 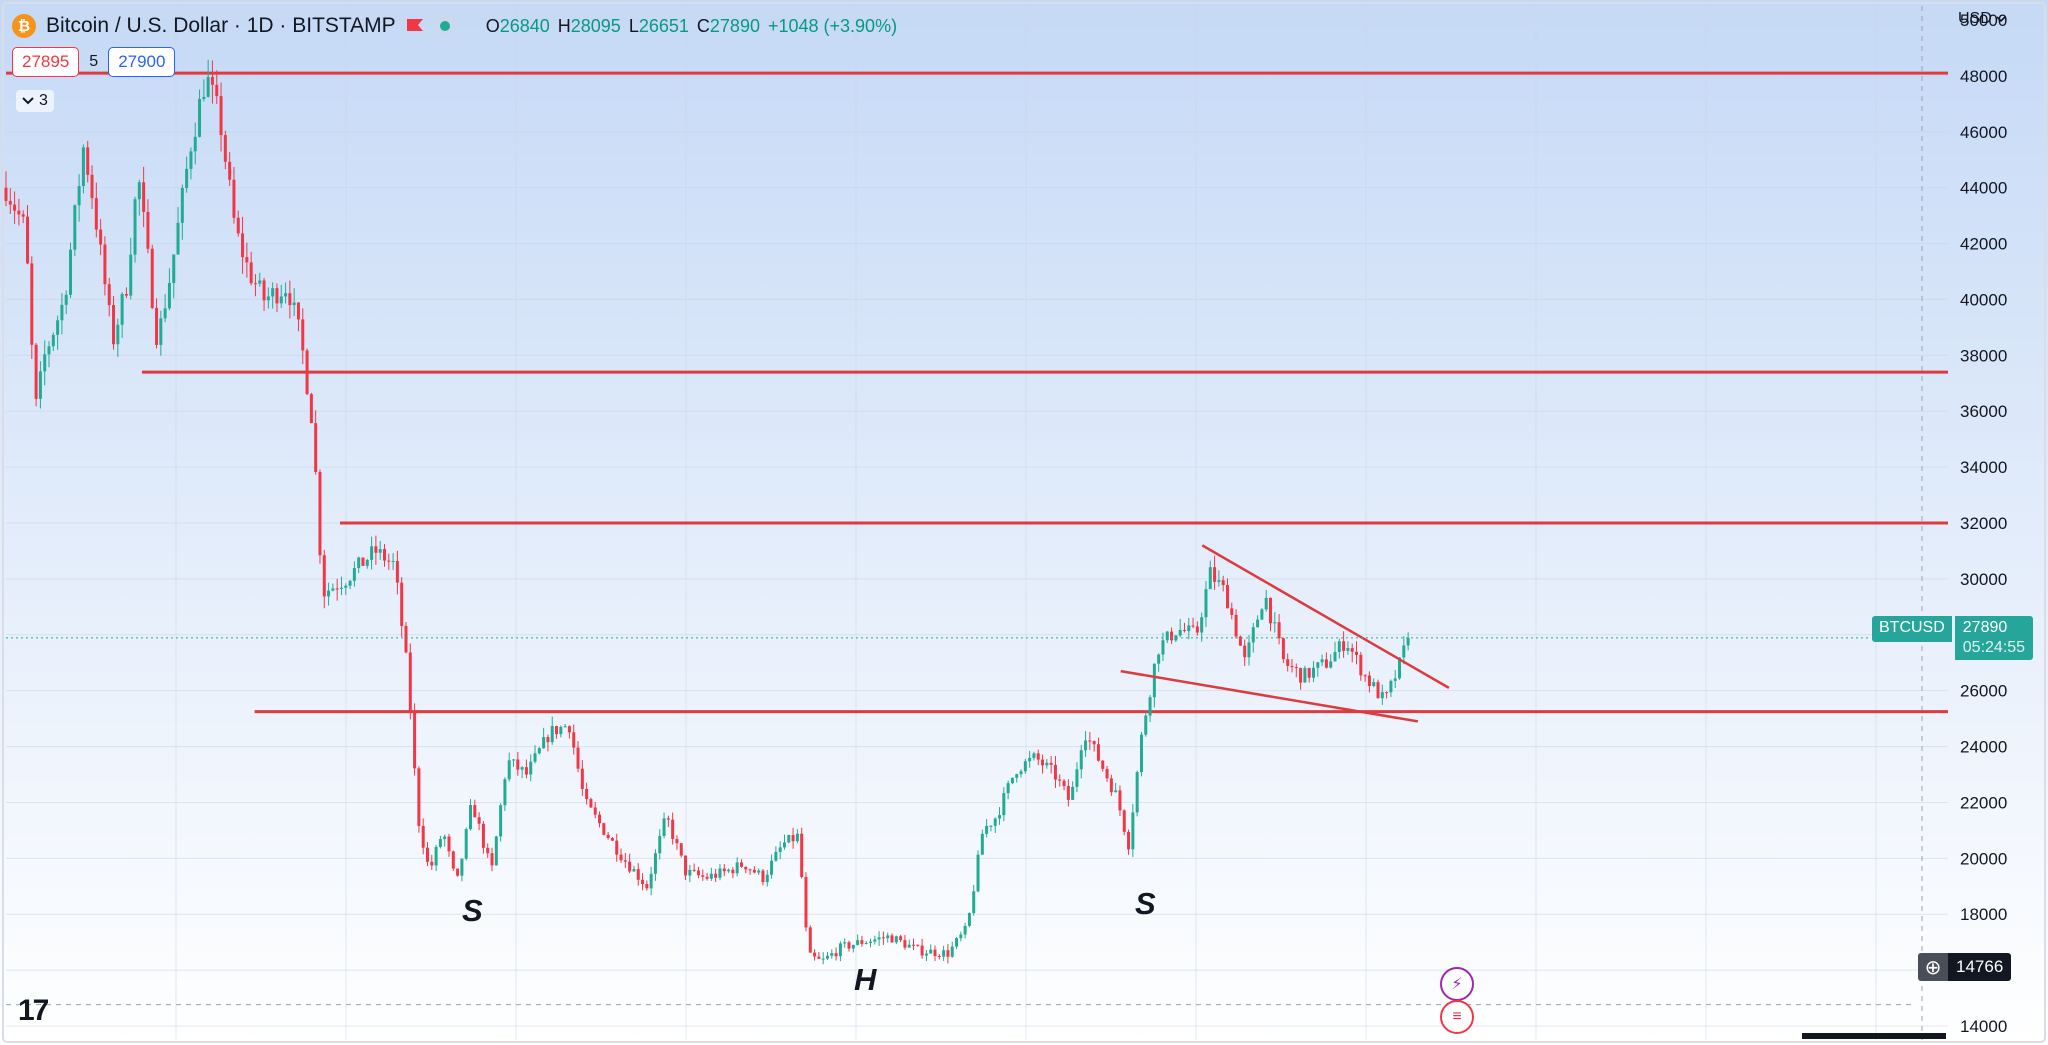 I want to click on scroll-indicator, so click(x=1874, y=1036).